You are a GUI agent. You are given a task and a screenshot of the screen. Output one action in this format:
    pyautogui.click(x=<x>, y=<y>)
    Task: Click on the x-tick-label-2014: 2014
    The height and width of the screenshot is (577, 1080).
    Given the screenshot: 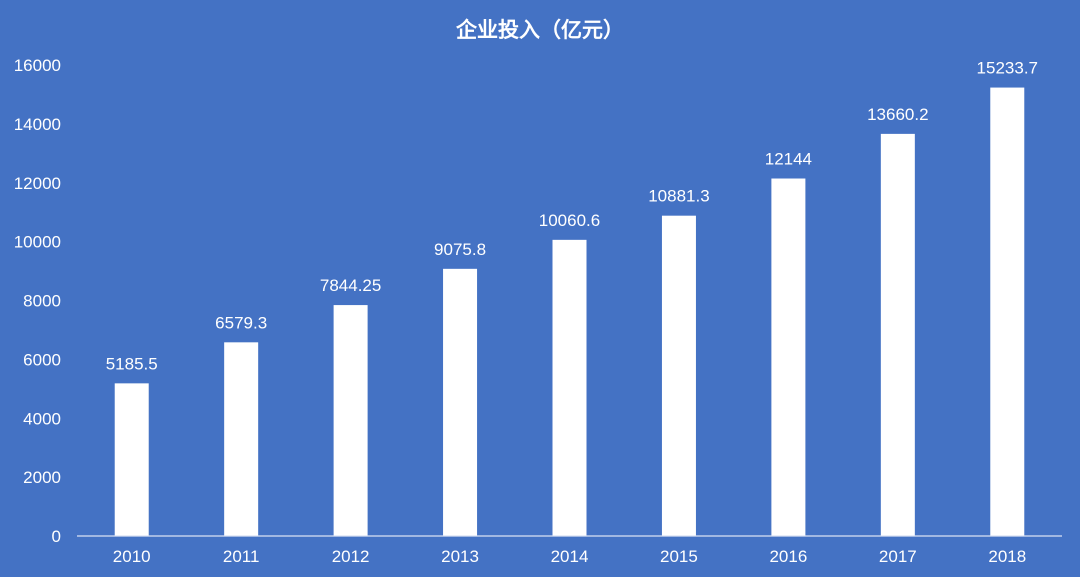 What is the action you would take?
    pyautogui.click(x=570, y=556)
    